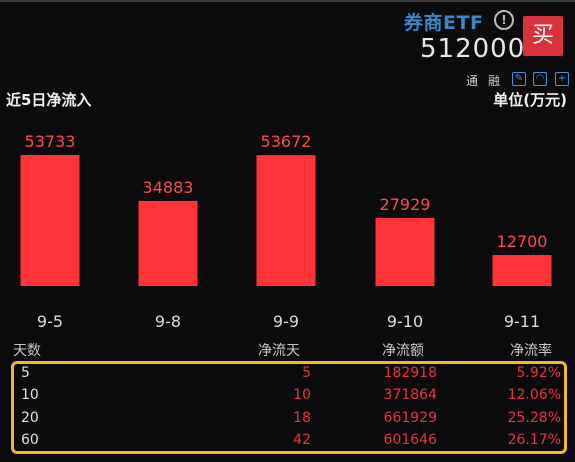  What do you see at coordinates (50, 141) in the screenshot?
I see `bar-value-label: 53733` at bounding box center [50, 141].